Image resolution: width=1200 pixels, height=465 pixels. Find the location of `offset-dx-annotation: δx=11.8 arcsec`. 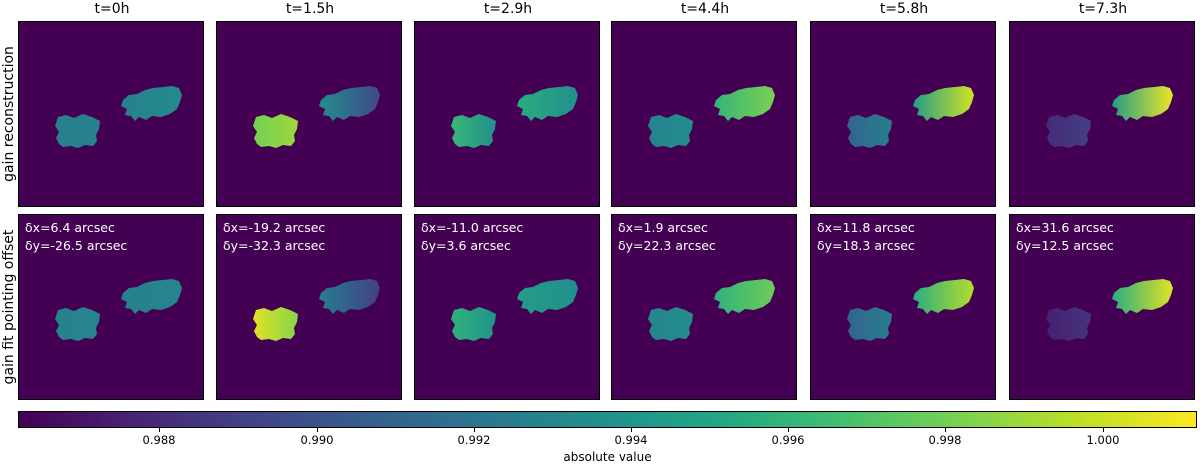

offset-dx-annotation: δx=11.8 arcsec is located at coordinates (866, 227).